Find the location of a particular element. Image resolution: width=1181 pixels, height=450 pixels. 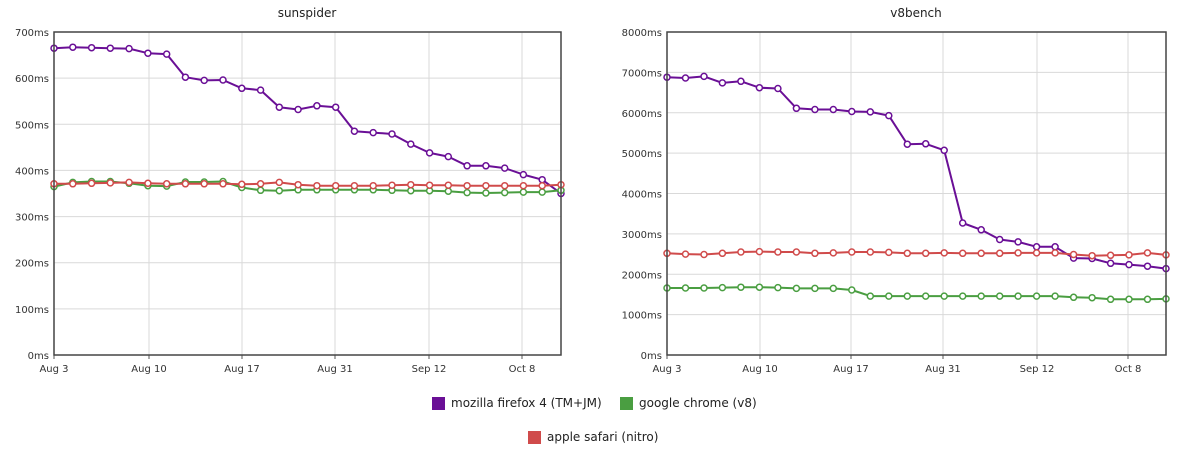

legend-item-safari: apple safari (nitro) is located at coordinates (593, 437).